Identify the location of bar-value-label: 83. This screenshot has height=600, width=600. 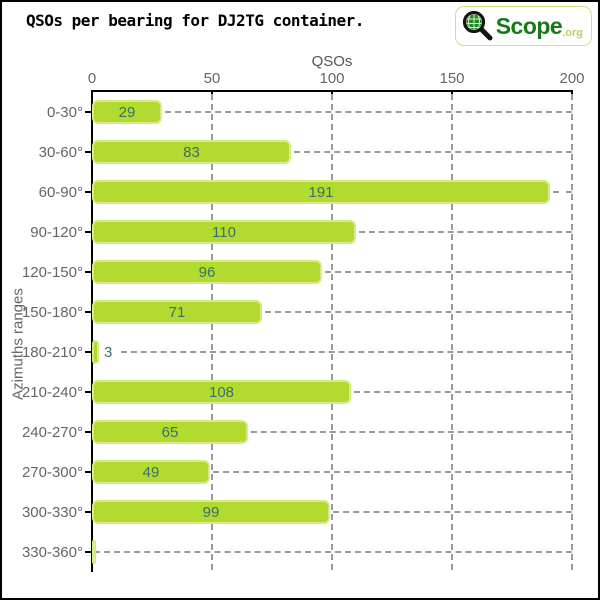
(191, 152).